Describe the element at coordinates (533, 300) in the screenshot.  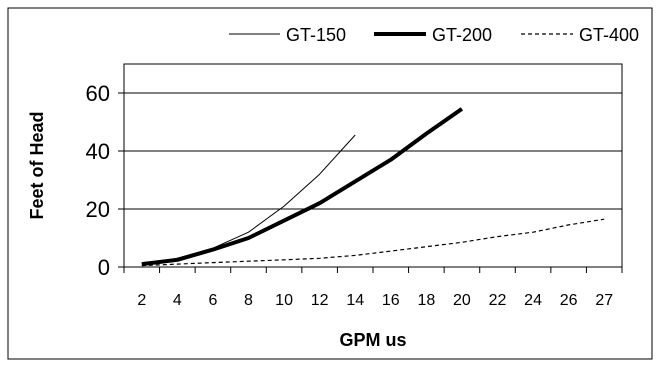
I see `x-tick-label: 24` at that location.